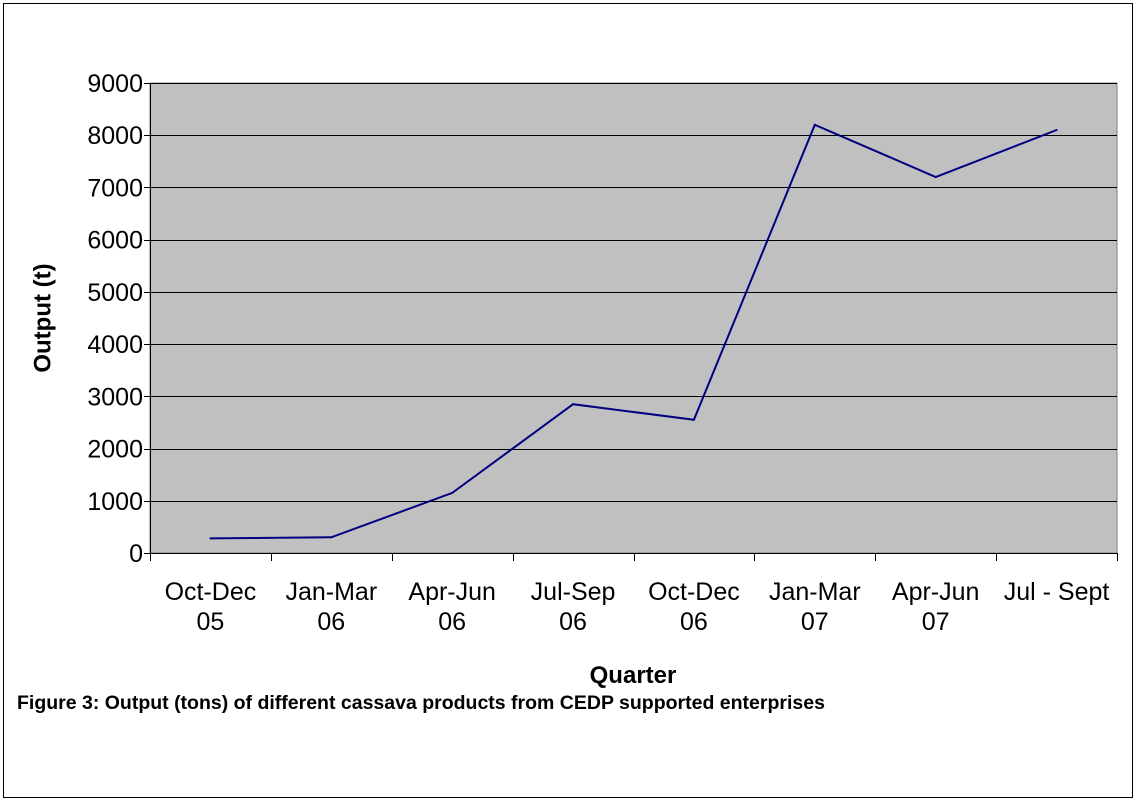  Describe the element at coordinates (115, 293) in the screenshot. I see `y-tick-label-5000: 5000` at that location.